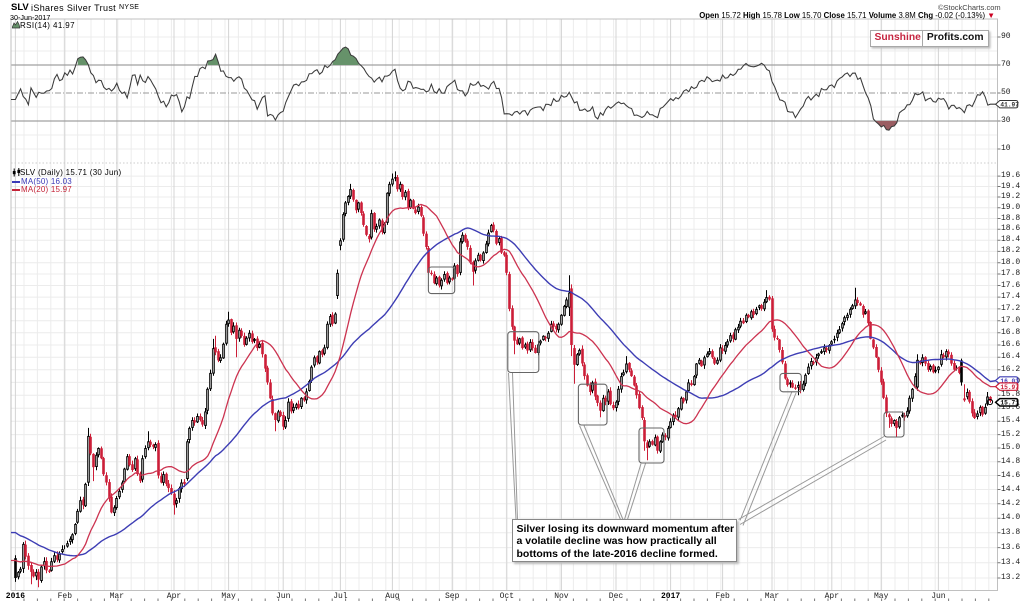 Image resolution: width=1024 pixels, height=601 pixels. Describe the element at coordinates (1009, 105) in the screenshot. I see `svg-text: 41.97` at that location.